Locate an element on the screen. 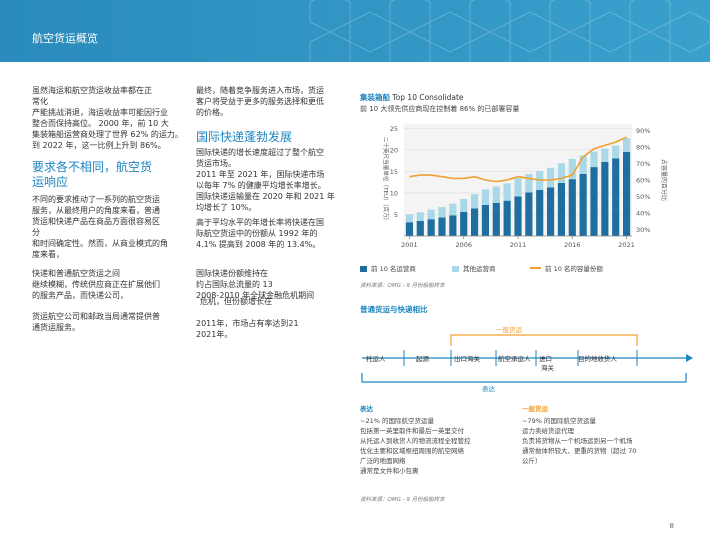 Image resolution: width=710 pixels, height=548 pixels. express-item: 广泛的地面网络 is located at coordinates (383, 461).